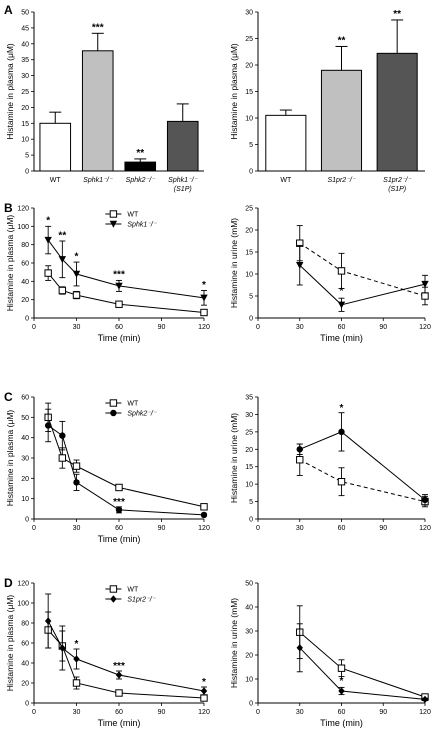 The height and width of the screenshot is (753, 445). What do you see at coordinates (249, 398) in the screenshot?
I see `y-tick-label: 35` at bounding box center [249, 398].